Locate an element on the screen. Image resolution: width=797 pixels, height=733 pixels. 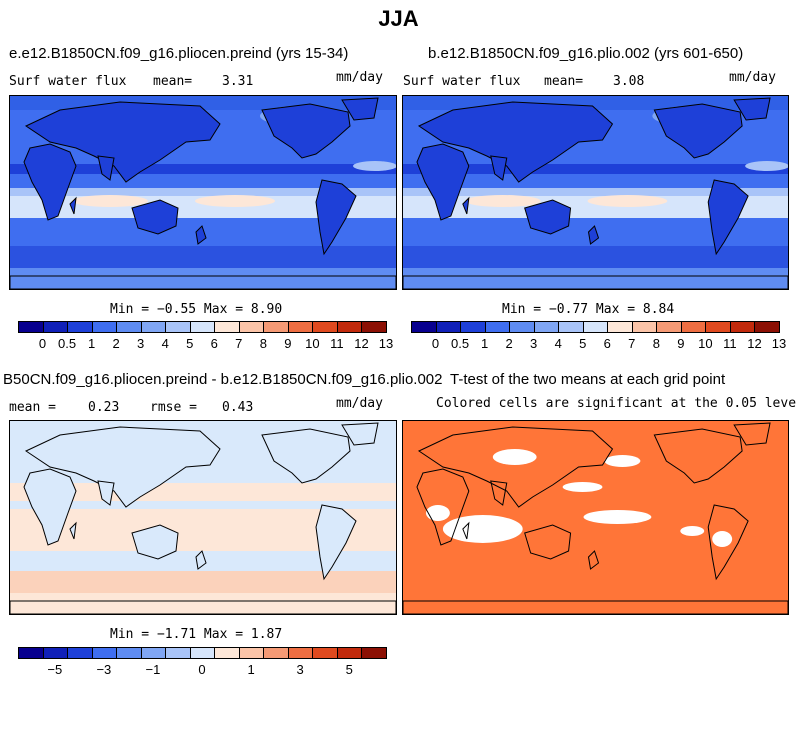
storm-track-positive-band is located at coordinates (203, 582).